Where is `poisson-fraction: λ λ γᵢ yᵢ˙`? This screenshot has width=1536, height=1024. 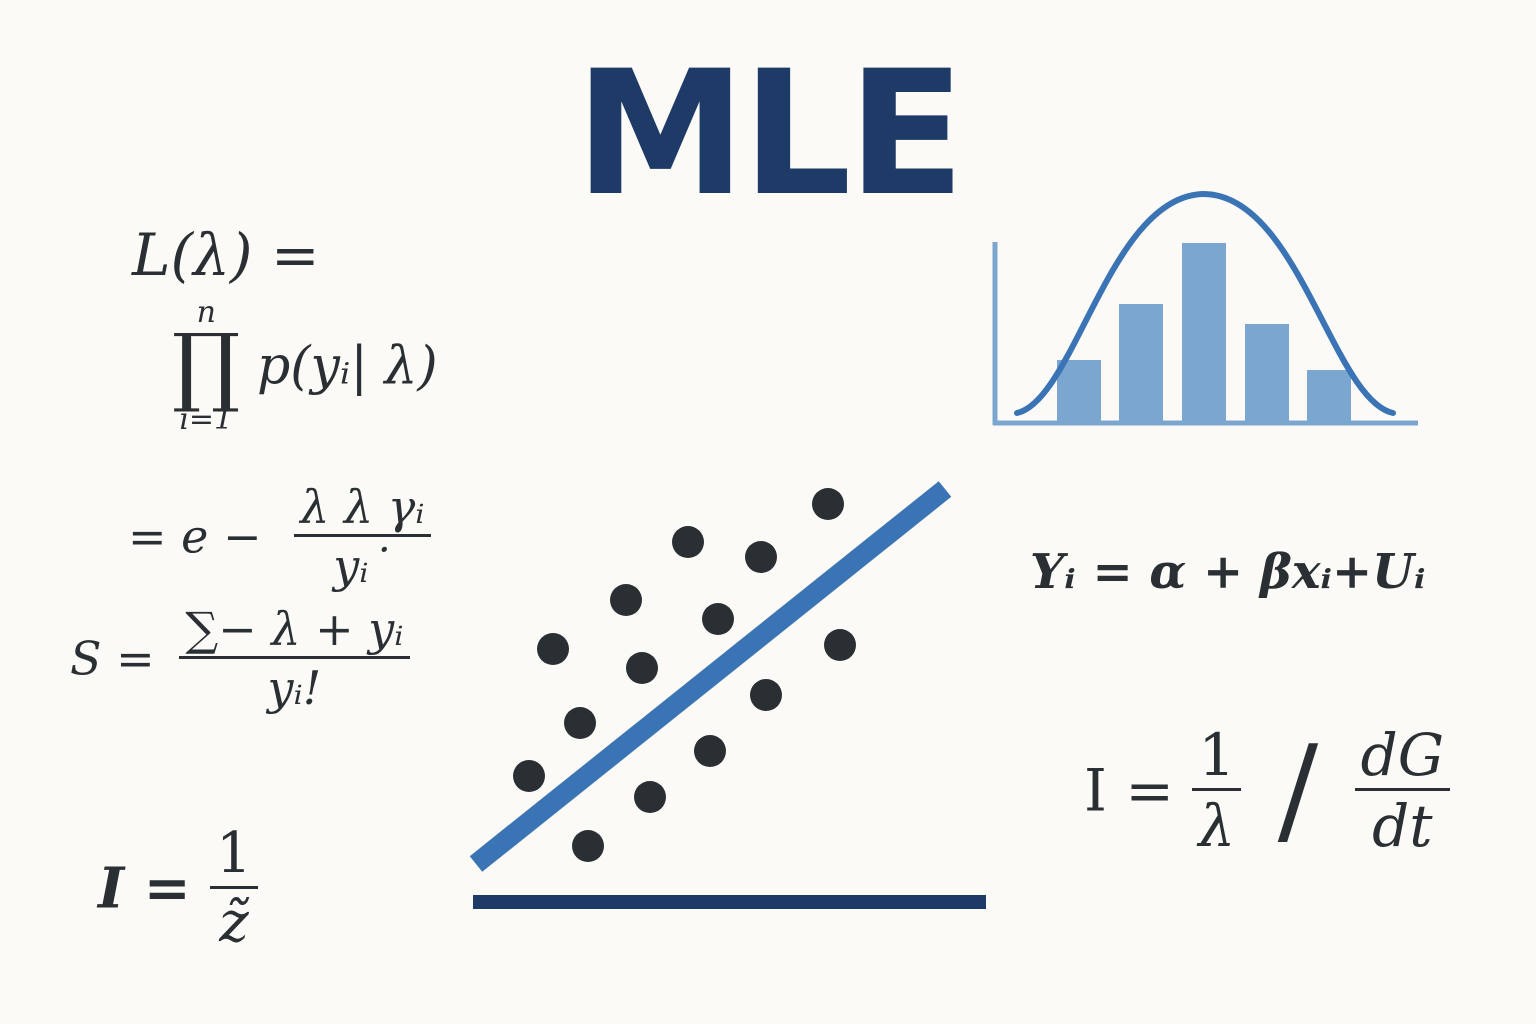
poisson-fraction: λ λ γᵢ yᵢ˙ is located at coordinates (362, 534).